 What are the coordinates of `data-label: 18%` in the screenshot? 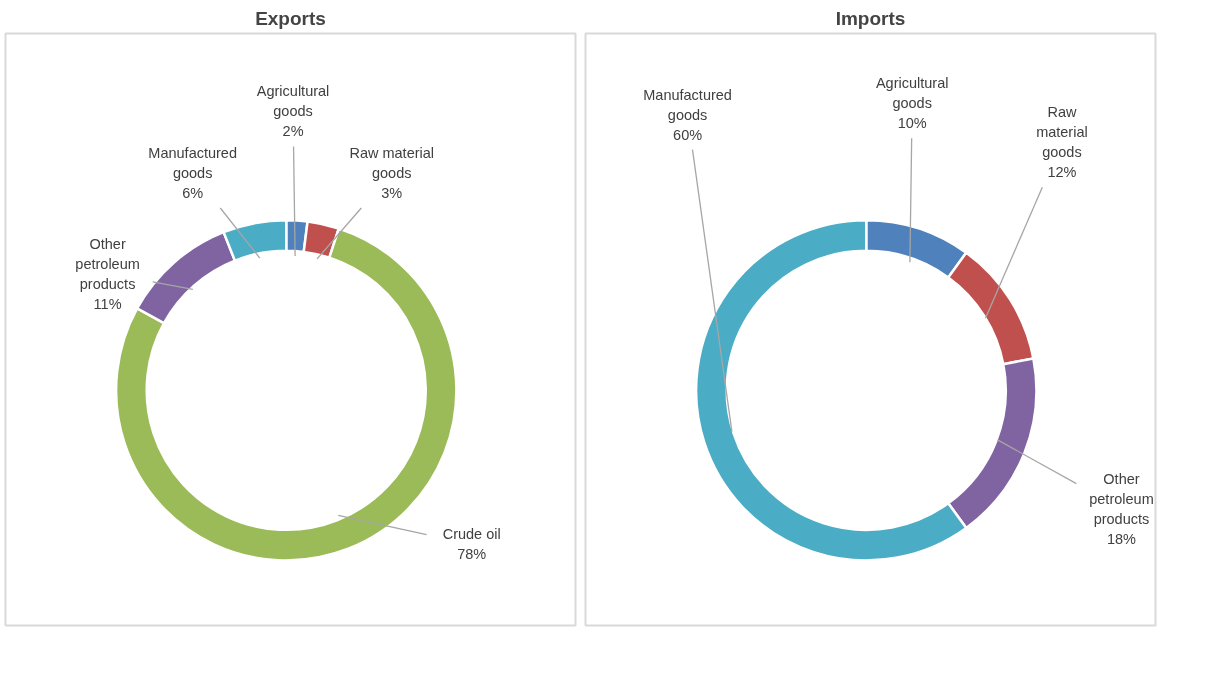 It's located at (1121, 538).